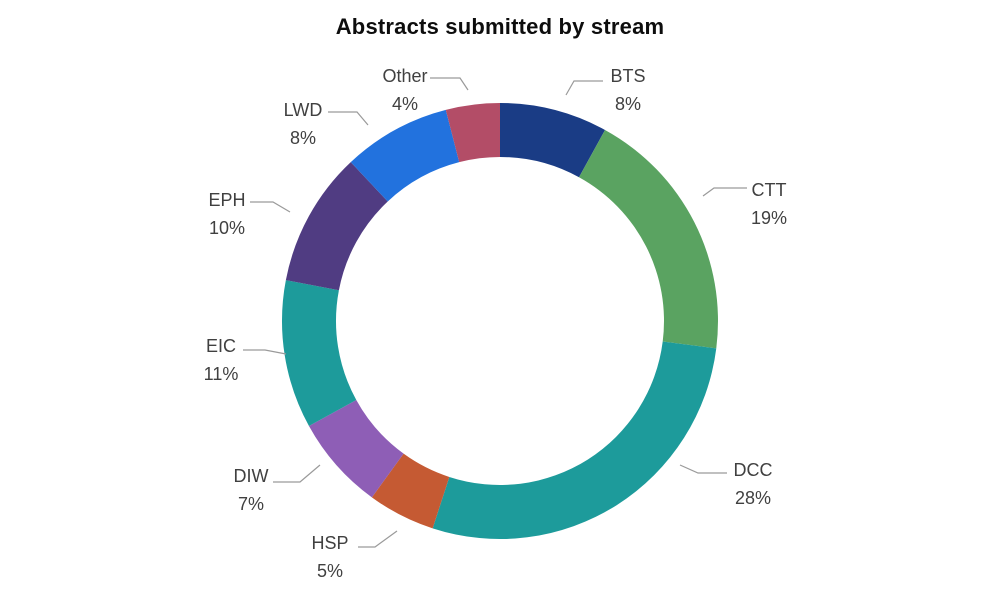  Describe the element at coordinates (628, 76) in the screenshot. I see `slice-label-name: BTS` at that location.